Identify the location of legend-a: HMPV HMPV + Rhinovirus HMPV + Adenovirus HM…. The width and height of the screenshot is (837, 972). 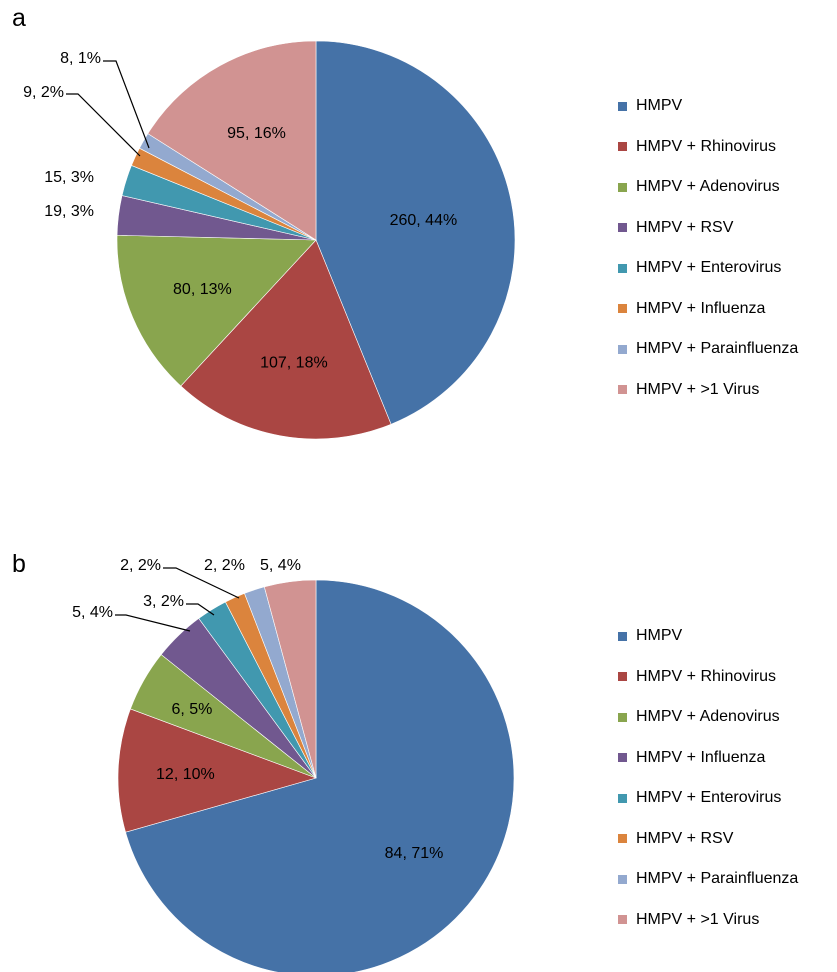
(708, 248).